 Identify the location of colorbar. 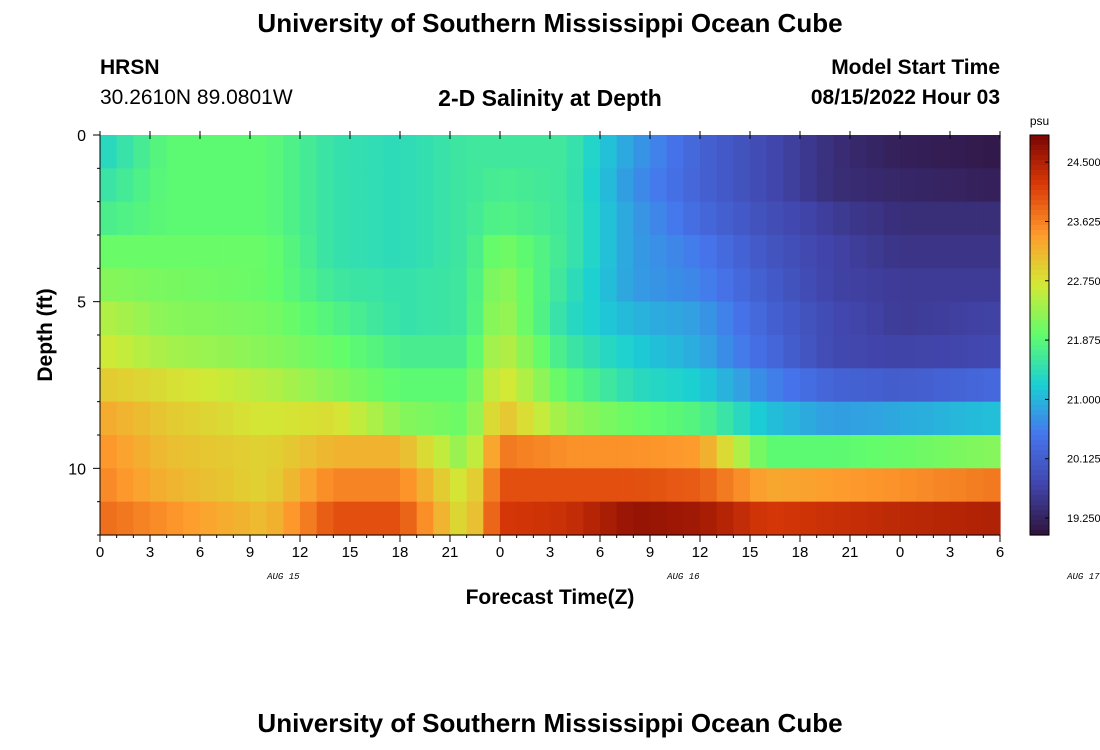
(1039, 335).